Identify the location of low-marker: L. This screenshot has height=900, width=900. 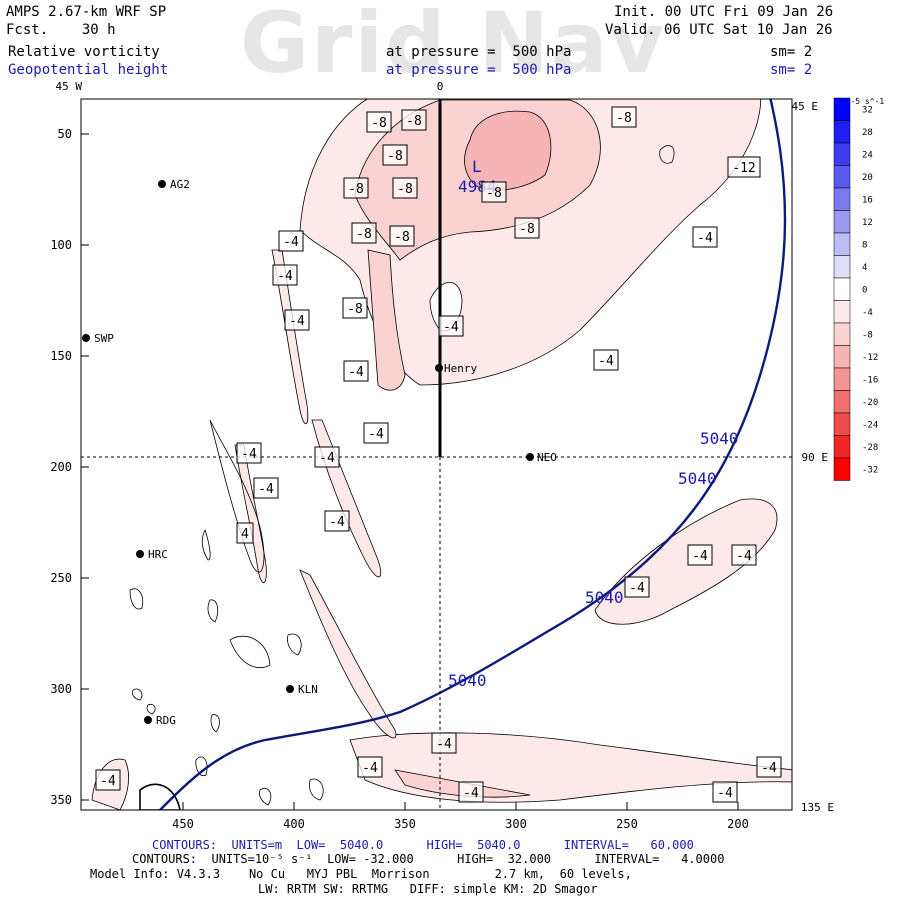
(477, 166).